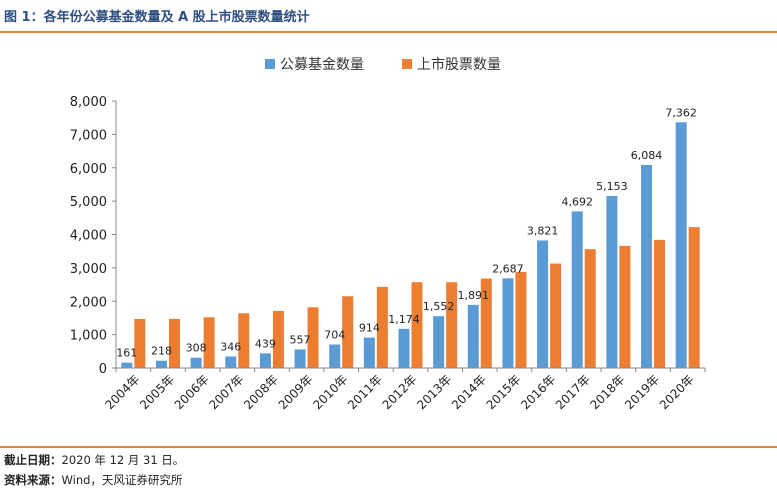 This screenshot has height=491, width=777. I want to click on y-tick-label: 6,000, so click(88, 169).